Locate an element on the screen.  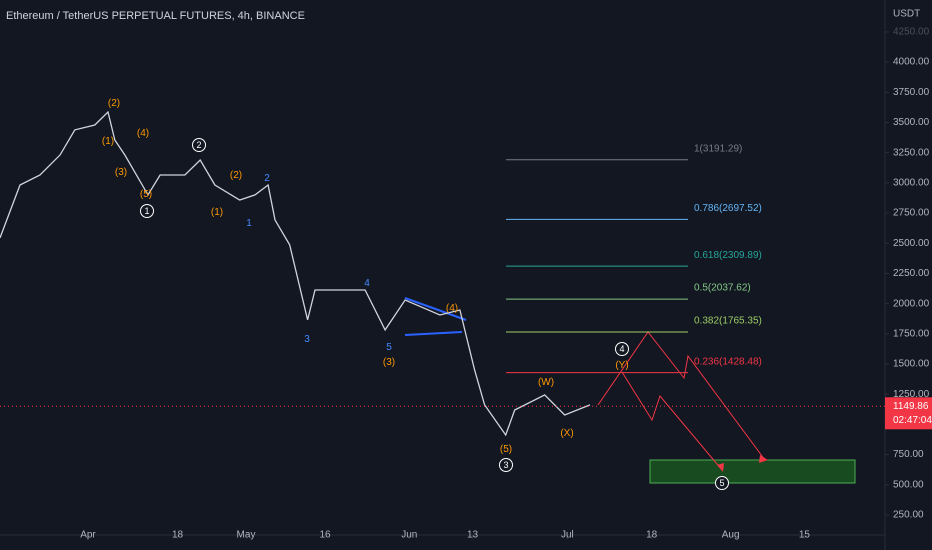
x-tick-label: Jul is located at coordinates (567, 535).